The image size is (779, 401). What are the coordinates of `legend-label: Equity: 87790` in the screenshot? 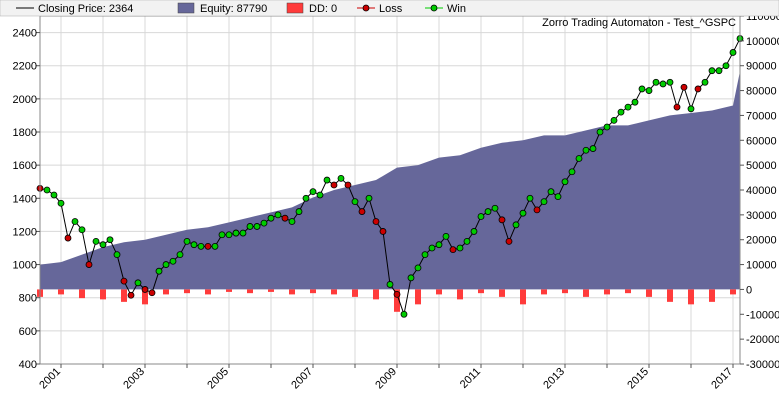 It's located at (233, 9).